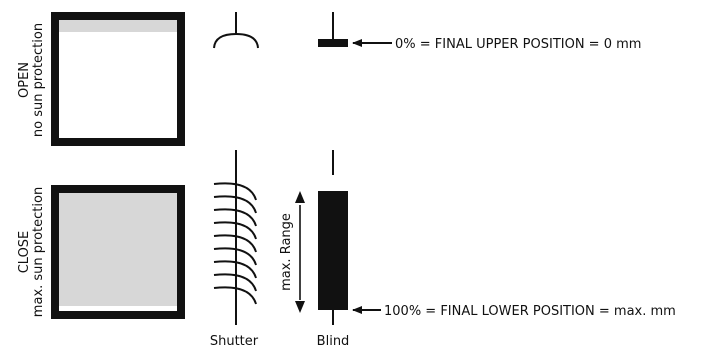  What do you see at coordinates (118, 26) in the screenshot?
I see `open-shade-strip` at bounding box center [118, 26].